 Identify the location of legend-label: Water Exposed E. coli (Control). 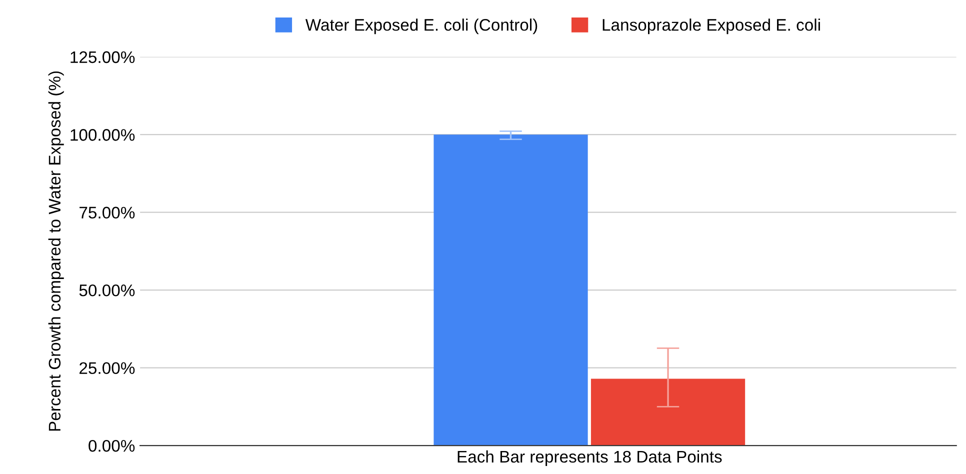
(421, 26).